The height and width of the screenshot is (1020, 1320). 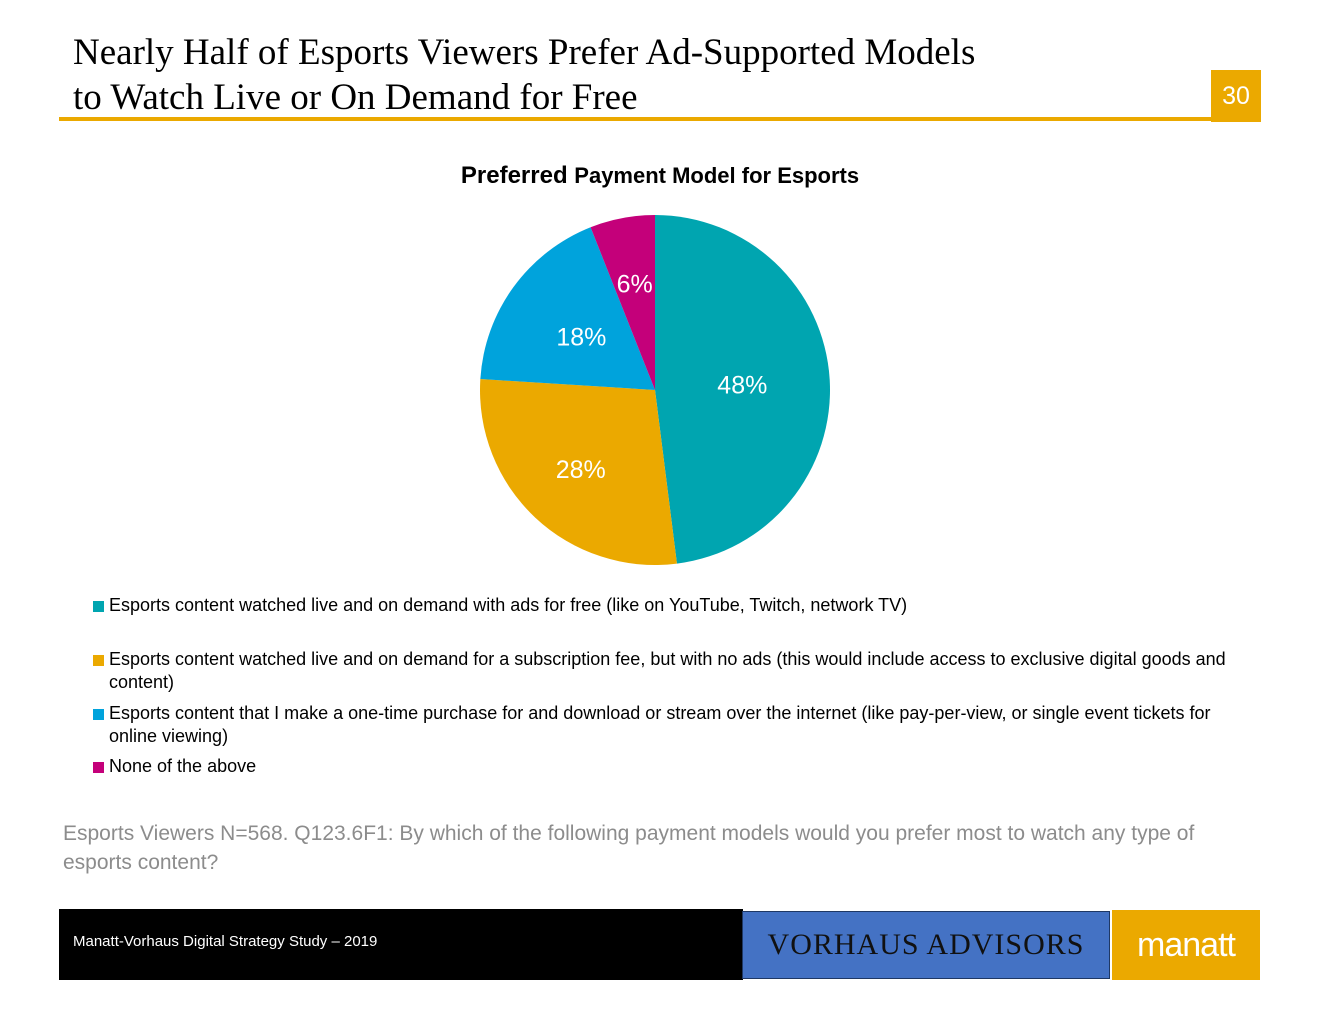 I want to click on page-number: 30, so click(x=1236, y=96).